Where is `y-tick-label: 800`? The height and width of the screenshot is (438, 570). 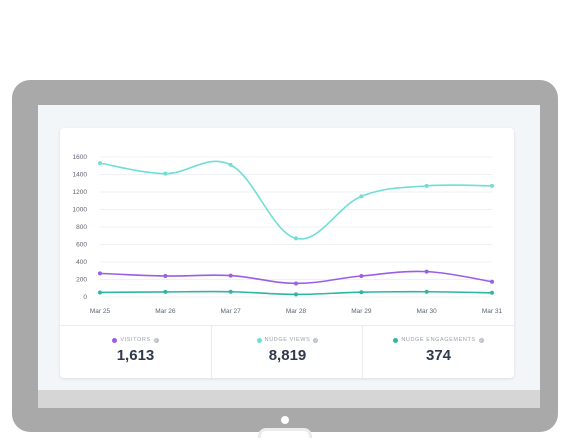 y-tick-label: 800 is located at coordinates (81, 227).